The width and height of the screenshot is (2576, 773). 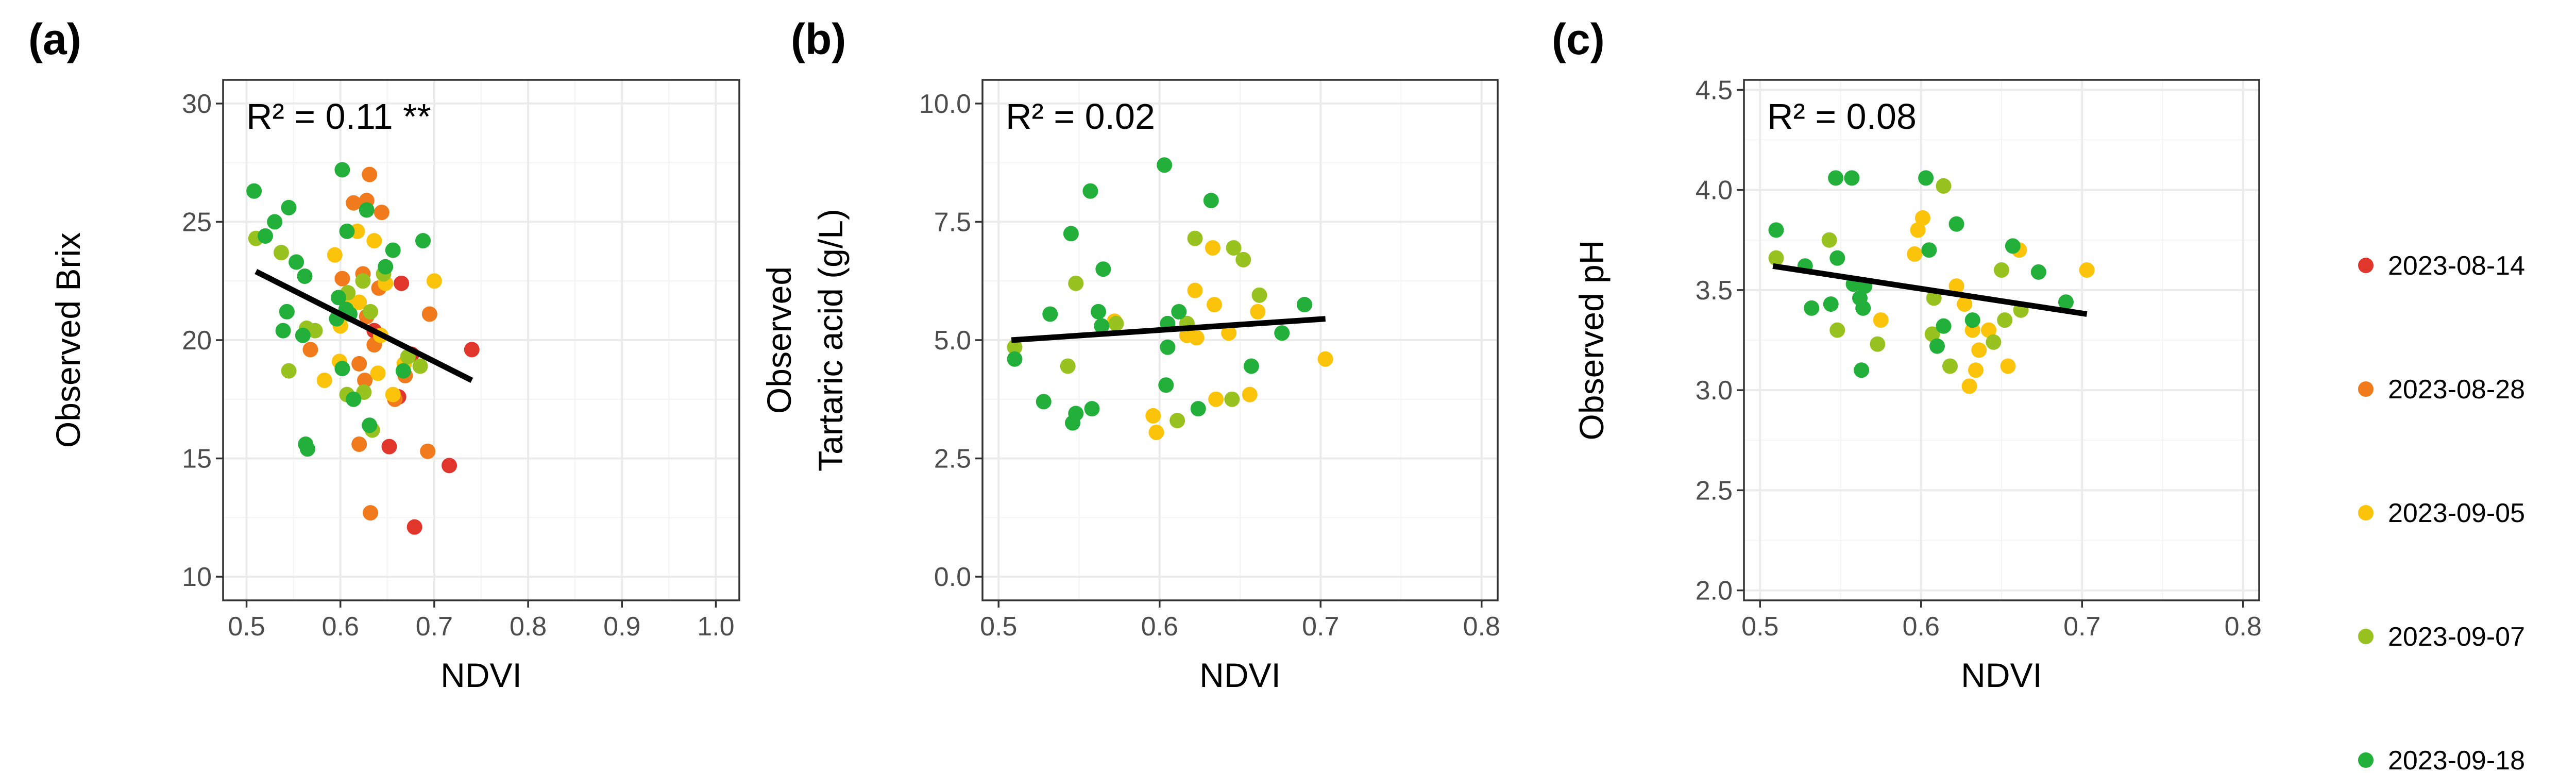 What do you see at coordinates (1714, 591) in the screenshot?
I see `y-tick-label: 2.0` at bounding box center [1714, 591].